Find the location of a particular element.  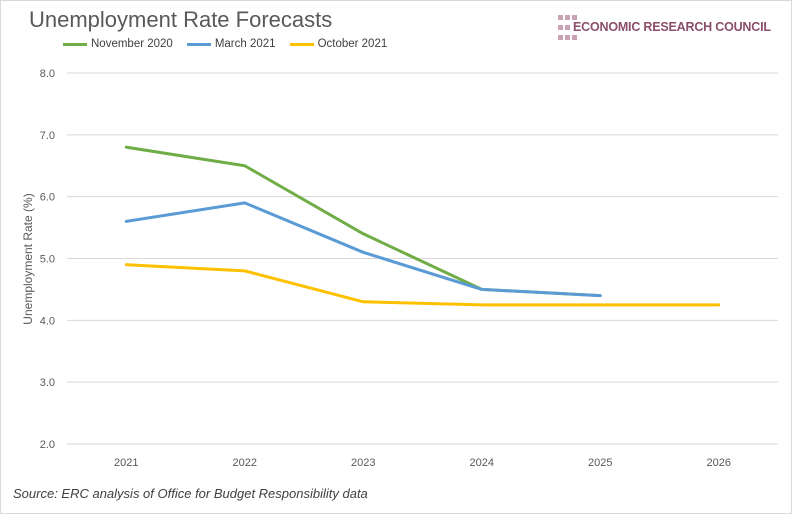

logo-text: ECONOMIC RESEARCH COUNCIL is located at coordinates (672, 27).